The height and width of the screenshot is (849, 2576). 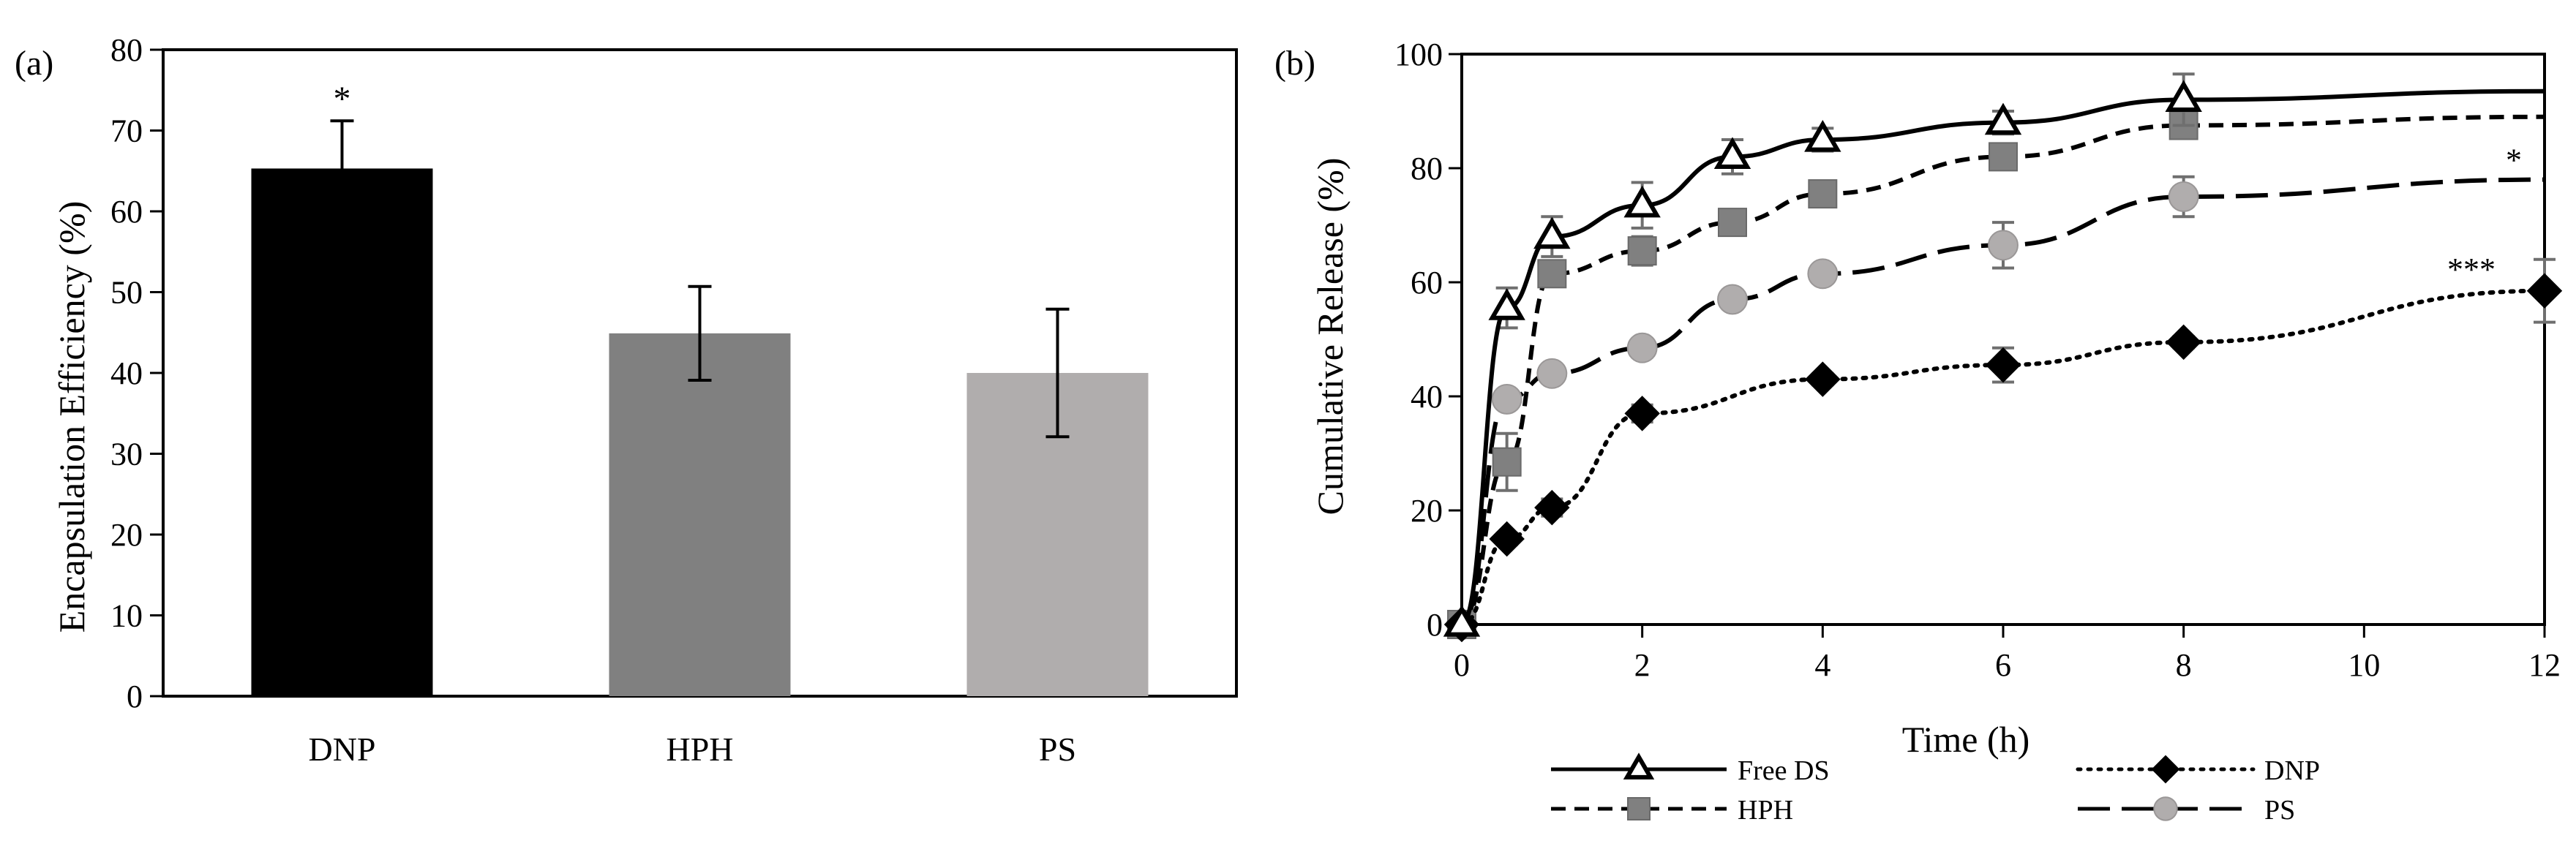 What do you see at coordinates (135, 696) in the screenshot?
I see `panel-a-y-tick-label: 0` at bounding box center [135, 696].